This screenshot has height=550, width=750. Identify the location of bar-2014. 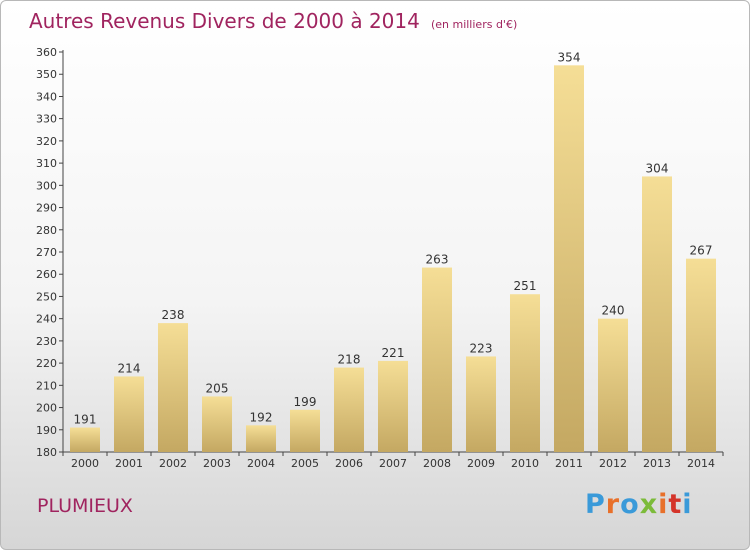
(701, 355).